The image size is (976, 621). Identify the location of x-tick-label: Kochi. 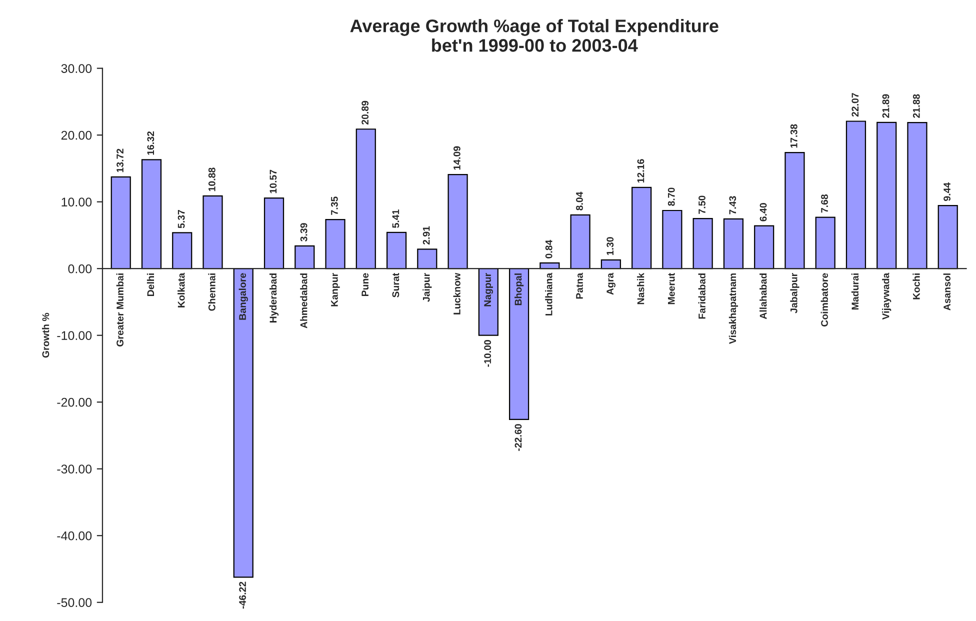
(916, 287).